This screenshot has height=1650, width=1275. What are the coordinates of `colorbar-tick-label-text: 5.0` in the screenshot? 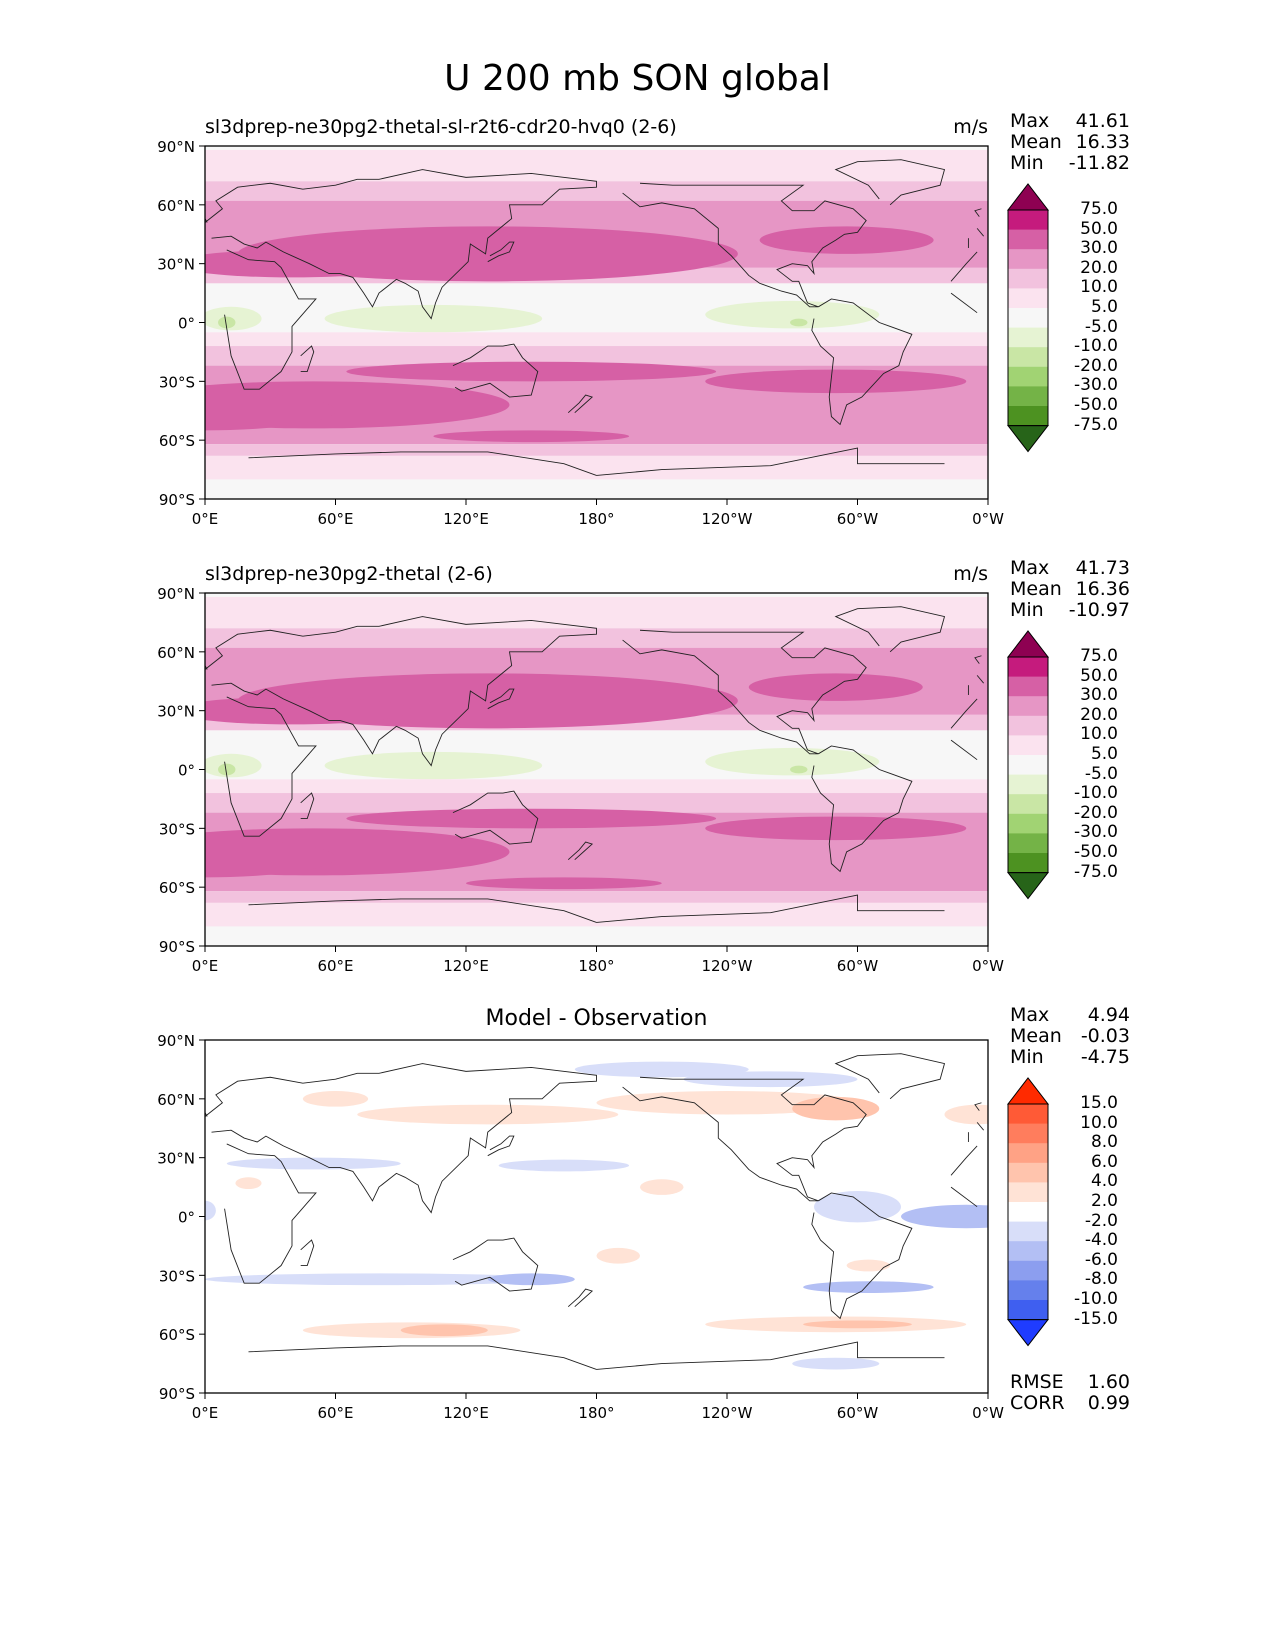 It's located at (1104, 754).